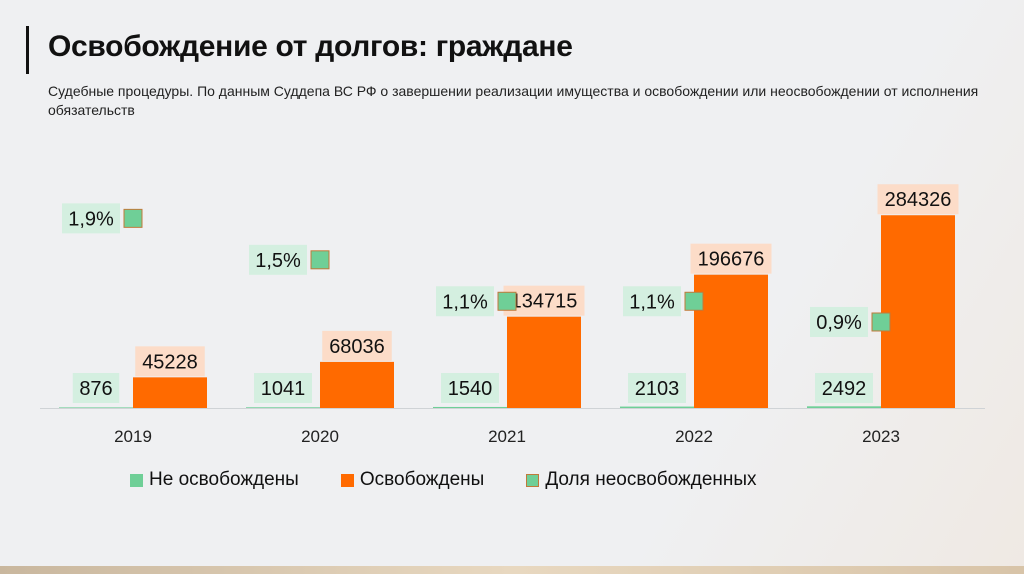  I want to click on legend-swatch-orange-icon, so click(347, 480).